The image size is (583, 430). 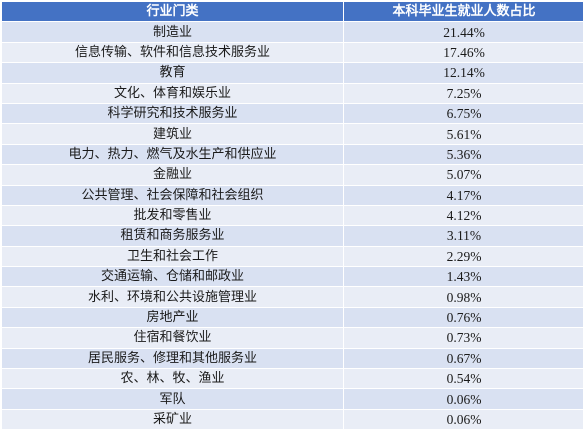 What do you see at coordinates (463, 113) in the screenshot?
I see `share-cell: 6.75%` at bounding box center [463, 113].